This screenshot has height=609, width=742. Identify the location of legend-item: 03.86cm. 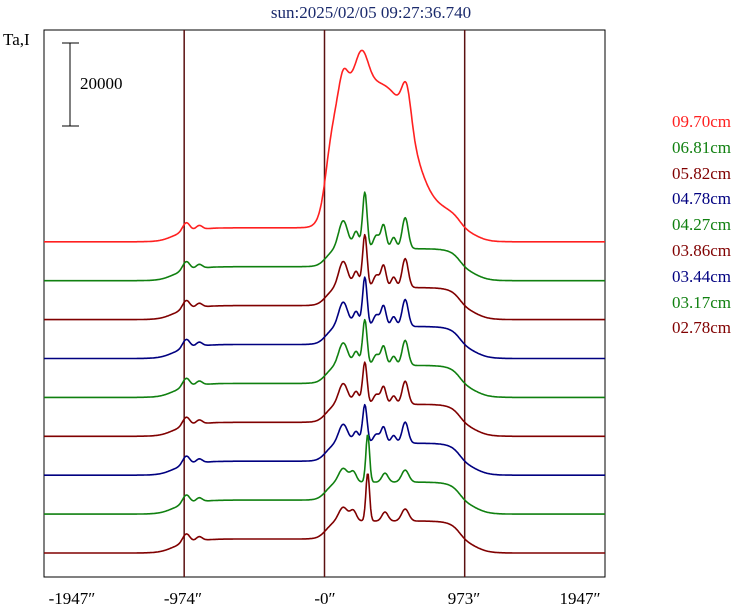
(702, 250).